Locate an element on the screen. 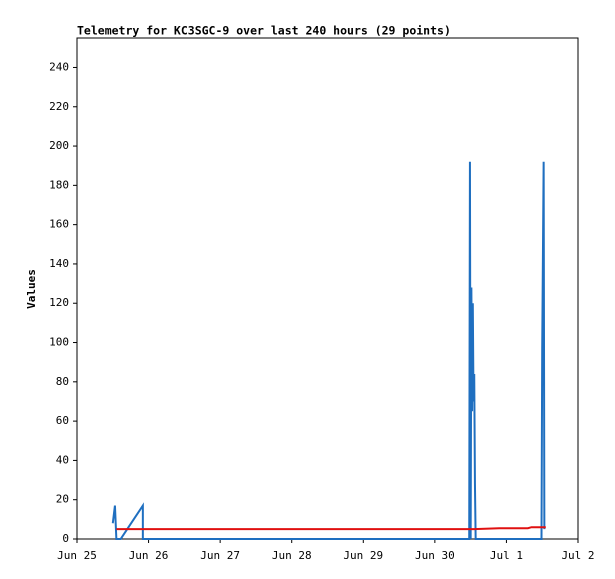 The height and width of the screenshot is (579, 615). x-tick-label: Jun 28 is located at coordinates (292, 555).